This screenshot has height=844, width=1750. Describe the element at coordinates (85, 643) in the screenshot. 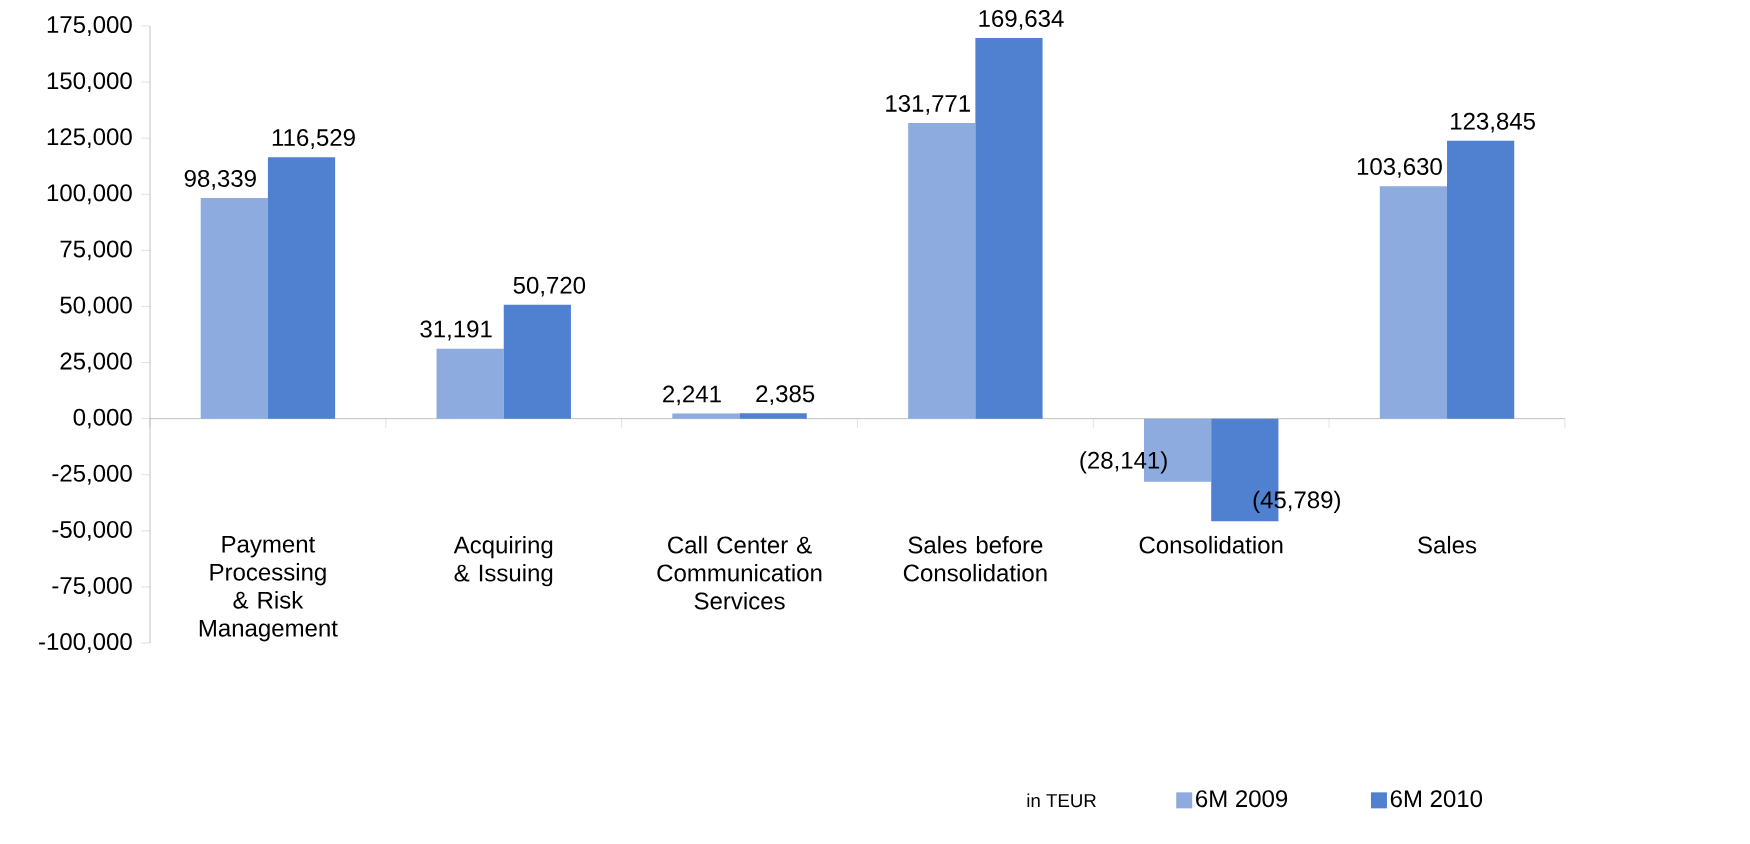

I see `y-tick-label: -100,000` at that location.